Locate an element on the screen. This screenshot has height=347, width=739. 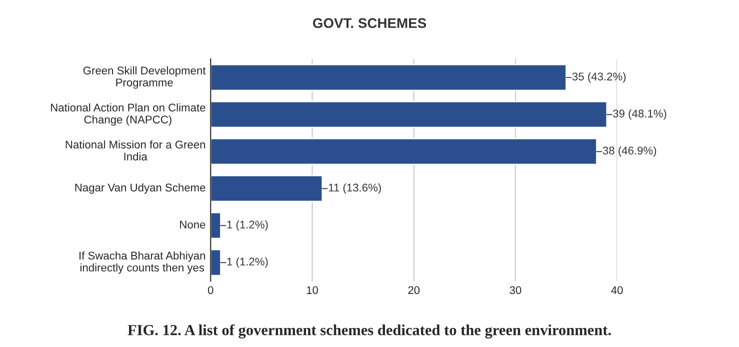
x-tick-label: 0 is located at coordinates (211, 290).